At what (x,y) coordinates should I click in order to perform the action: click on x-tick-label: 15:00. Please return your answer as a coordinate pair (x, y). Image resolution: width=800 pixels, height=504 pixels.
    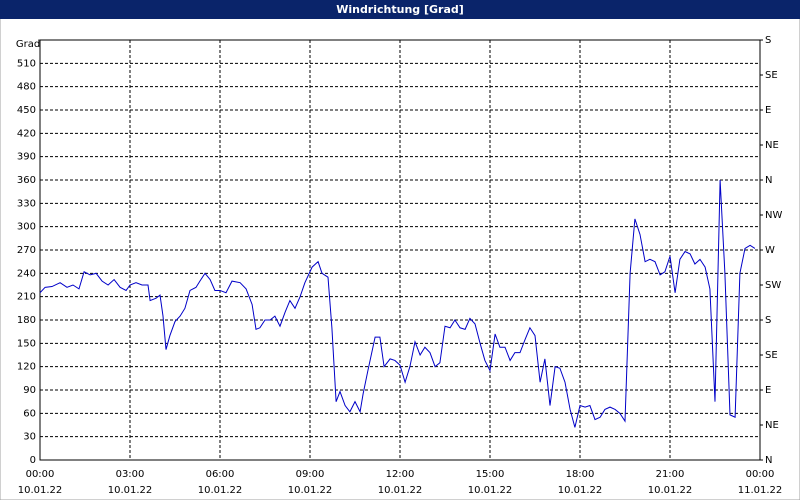
    Looking at the image, I should click on (490, 474).